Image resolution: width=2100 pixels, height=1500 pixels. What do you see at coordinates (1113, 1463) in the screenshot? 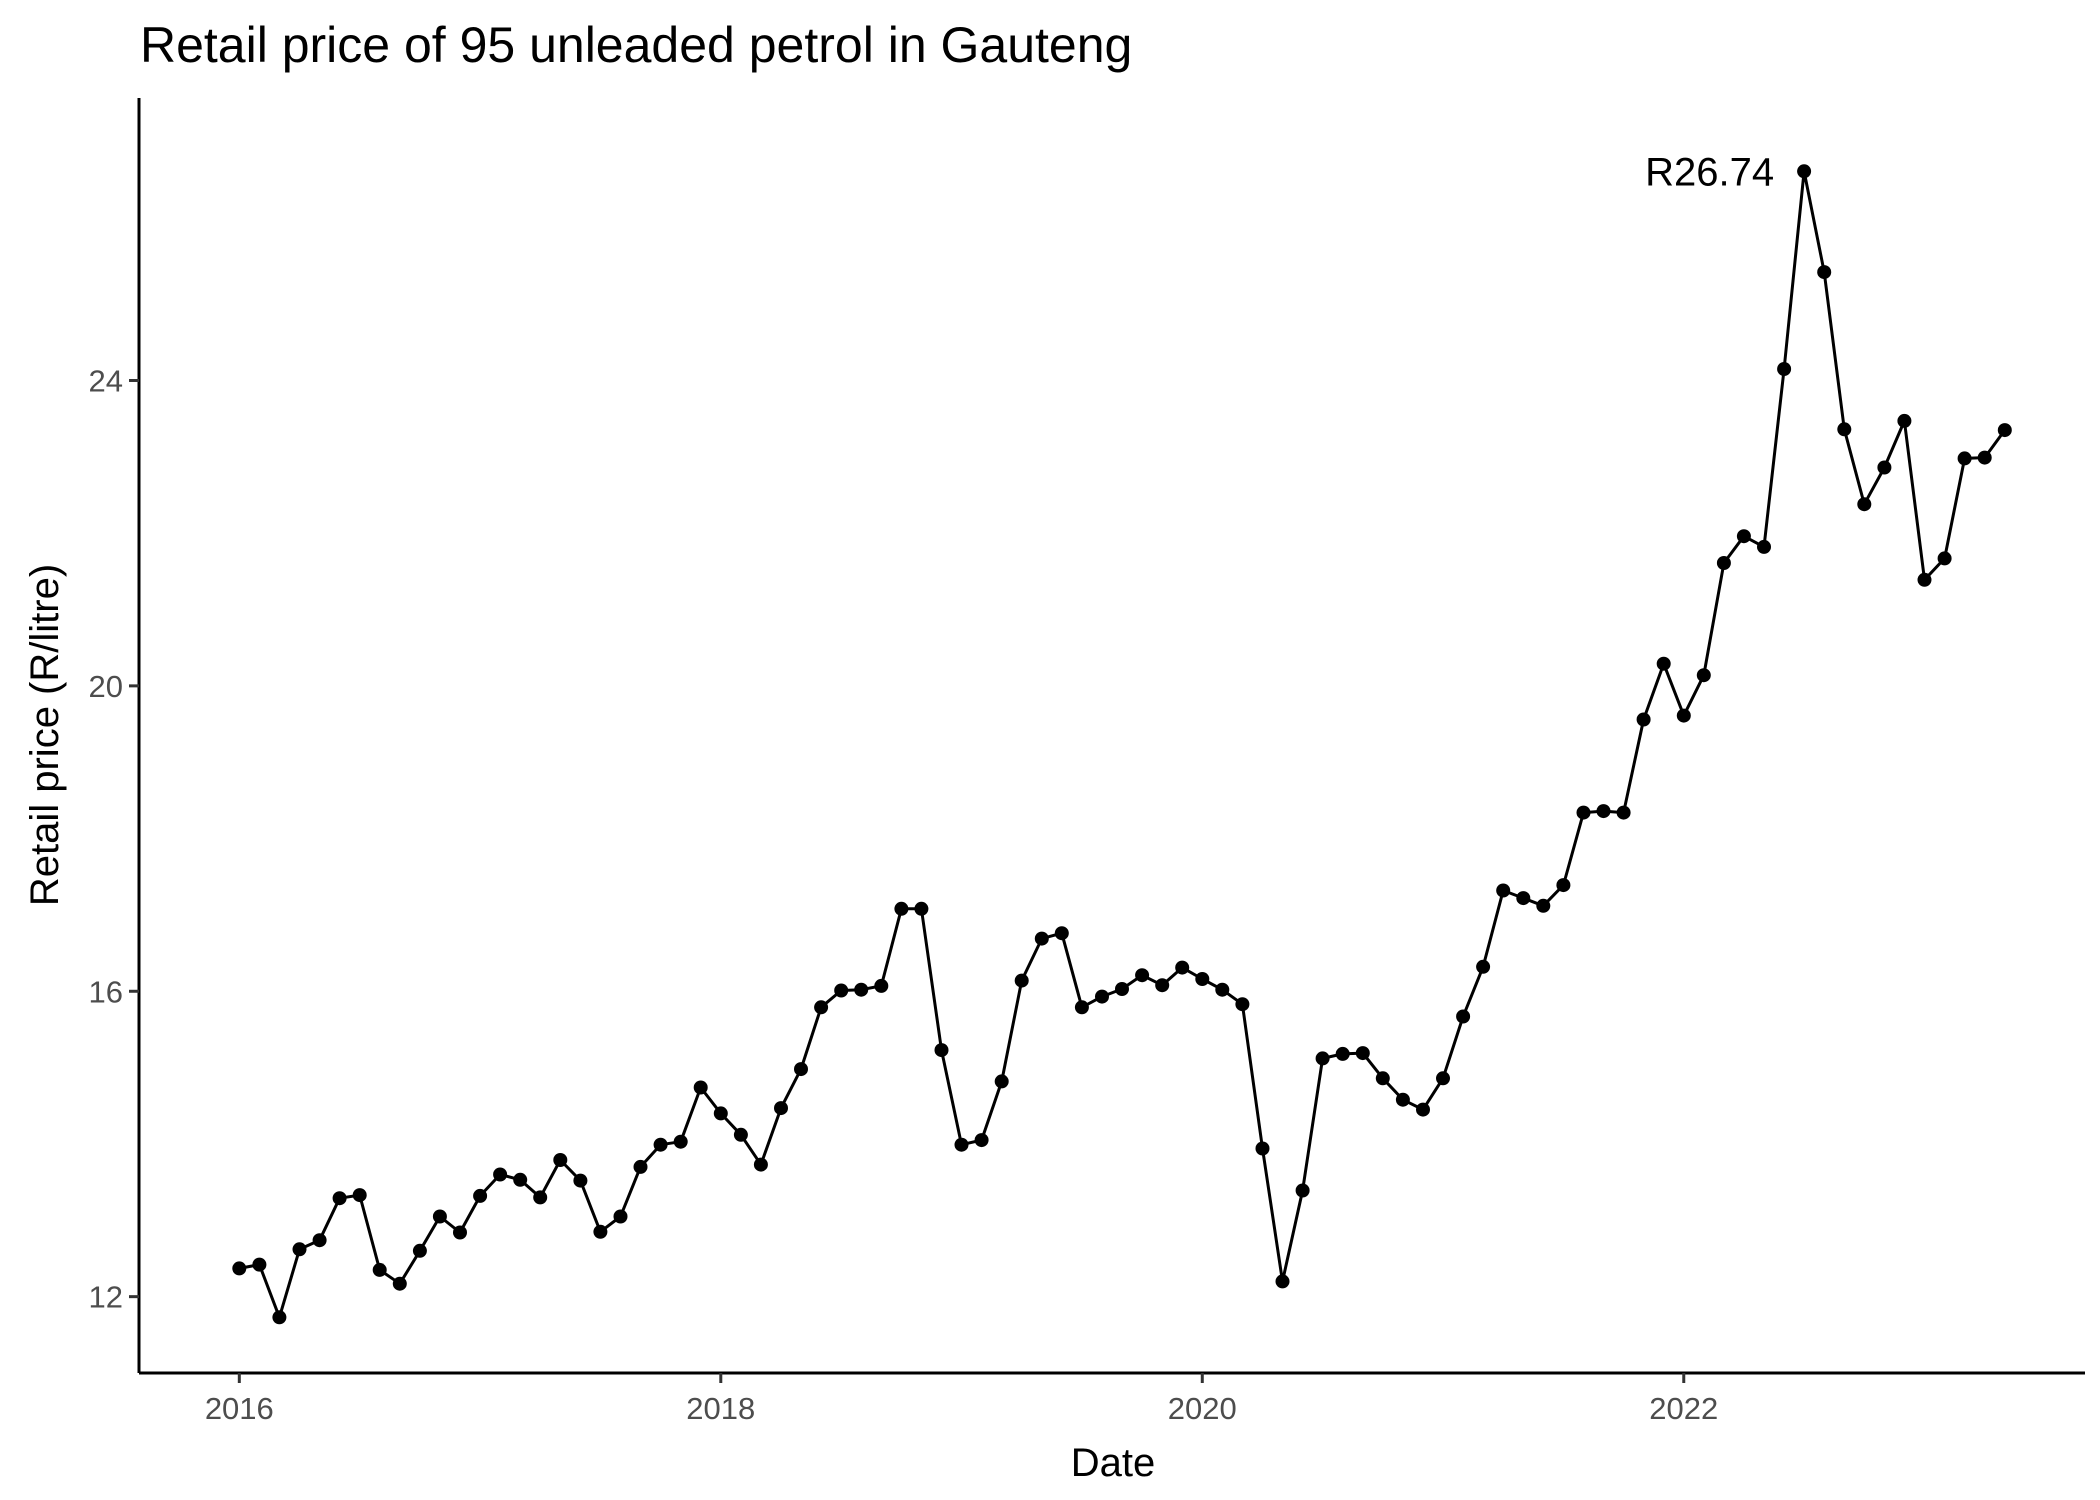
I see `x-axis-title: Date` at bounding box center [1113, 1463].